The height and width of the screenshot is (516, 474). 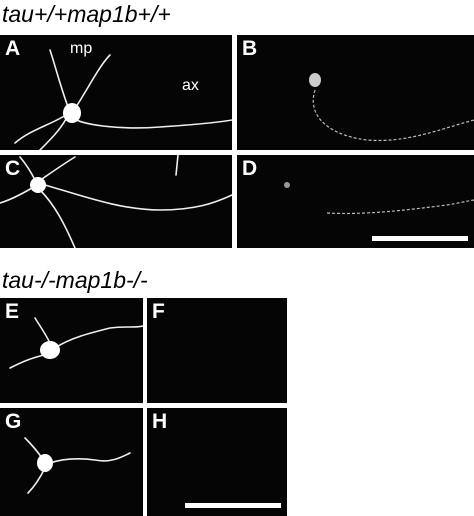 I want to click on annotation: mp, so click(x=81, y=48).